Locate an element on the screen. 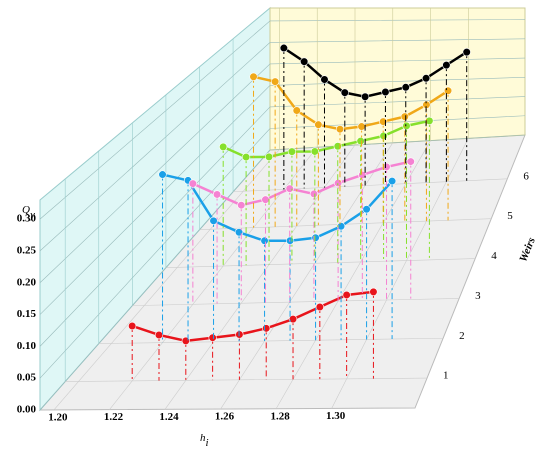  x-tick-label: 1.26 is located at coordinates (225, 417).